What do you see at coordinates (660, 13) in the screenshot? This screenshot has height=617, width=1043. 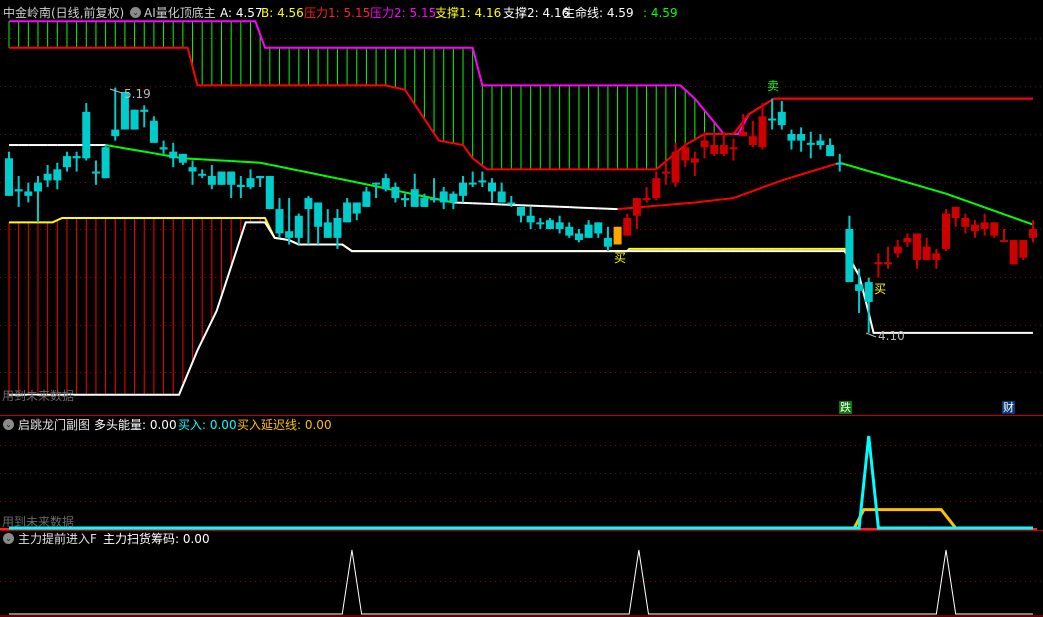 I see `value-life-line-green: : 4.59` at bounding box center [660, 13].